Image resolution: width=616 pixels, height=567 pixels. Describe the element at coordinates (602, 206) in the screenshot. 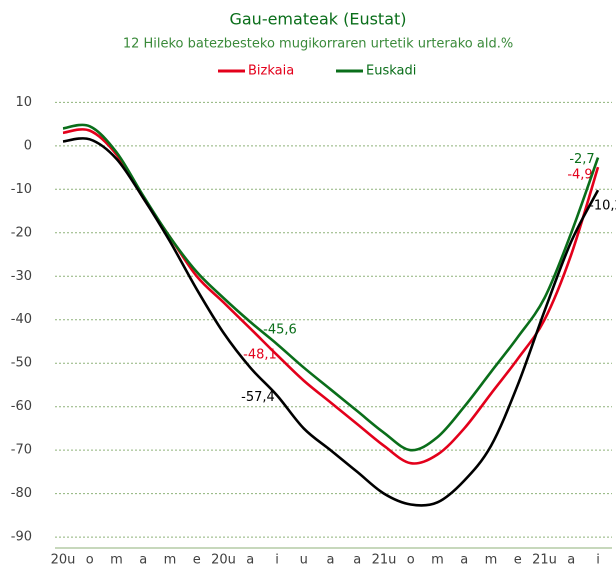

I see `data-label: -10,2` at that location.